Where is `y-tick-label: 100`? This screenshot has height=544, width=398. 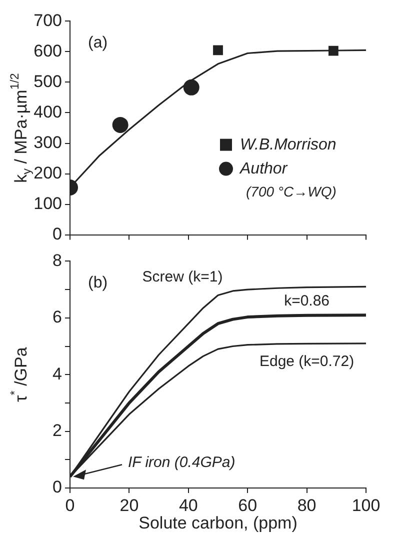
y-tick-label: 100 is located at coordinates (48, 203).